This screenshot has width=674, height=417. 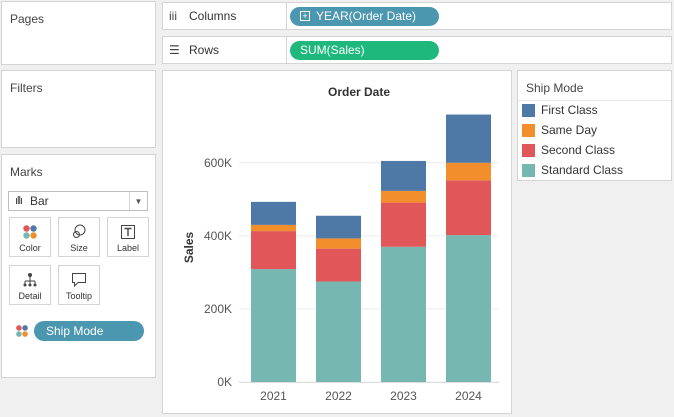 I want to click on color-field-icon, so click(x=22, y=332).